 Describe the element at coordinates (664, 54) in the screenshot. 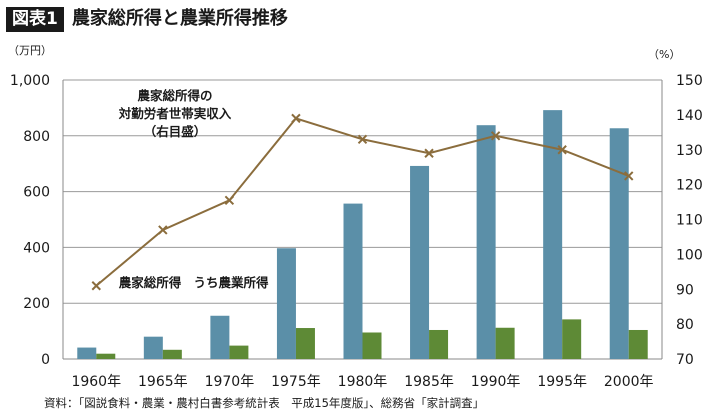

I see `y-right-unit: （%）` at that location.